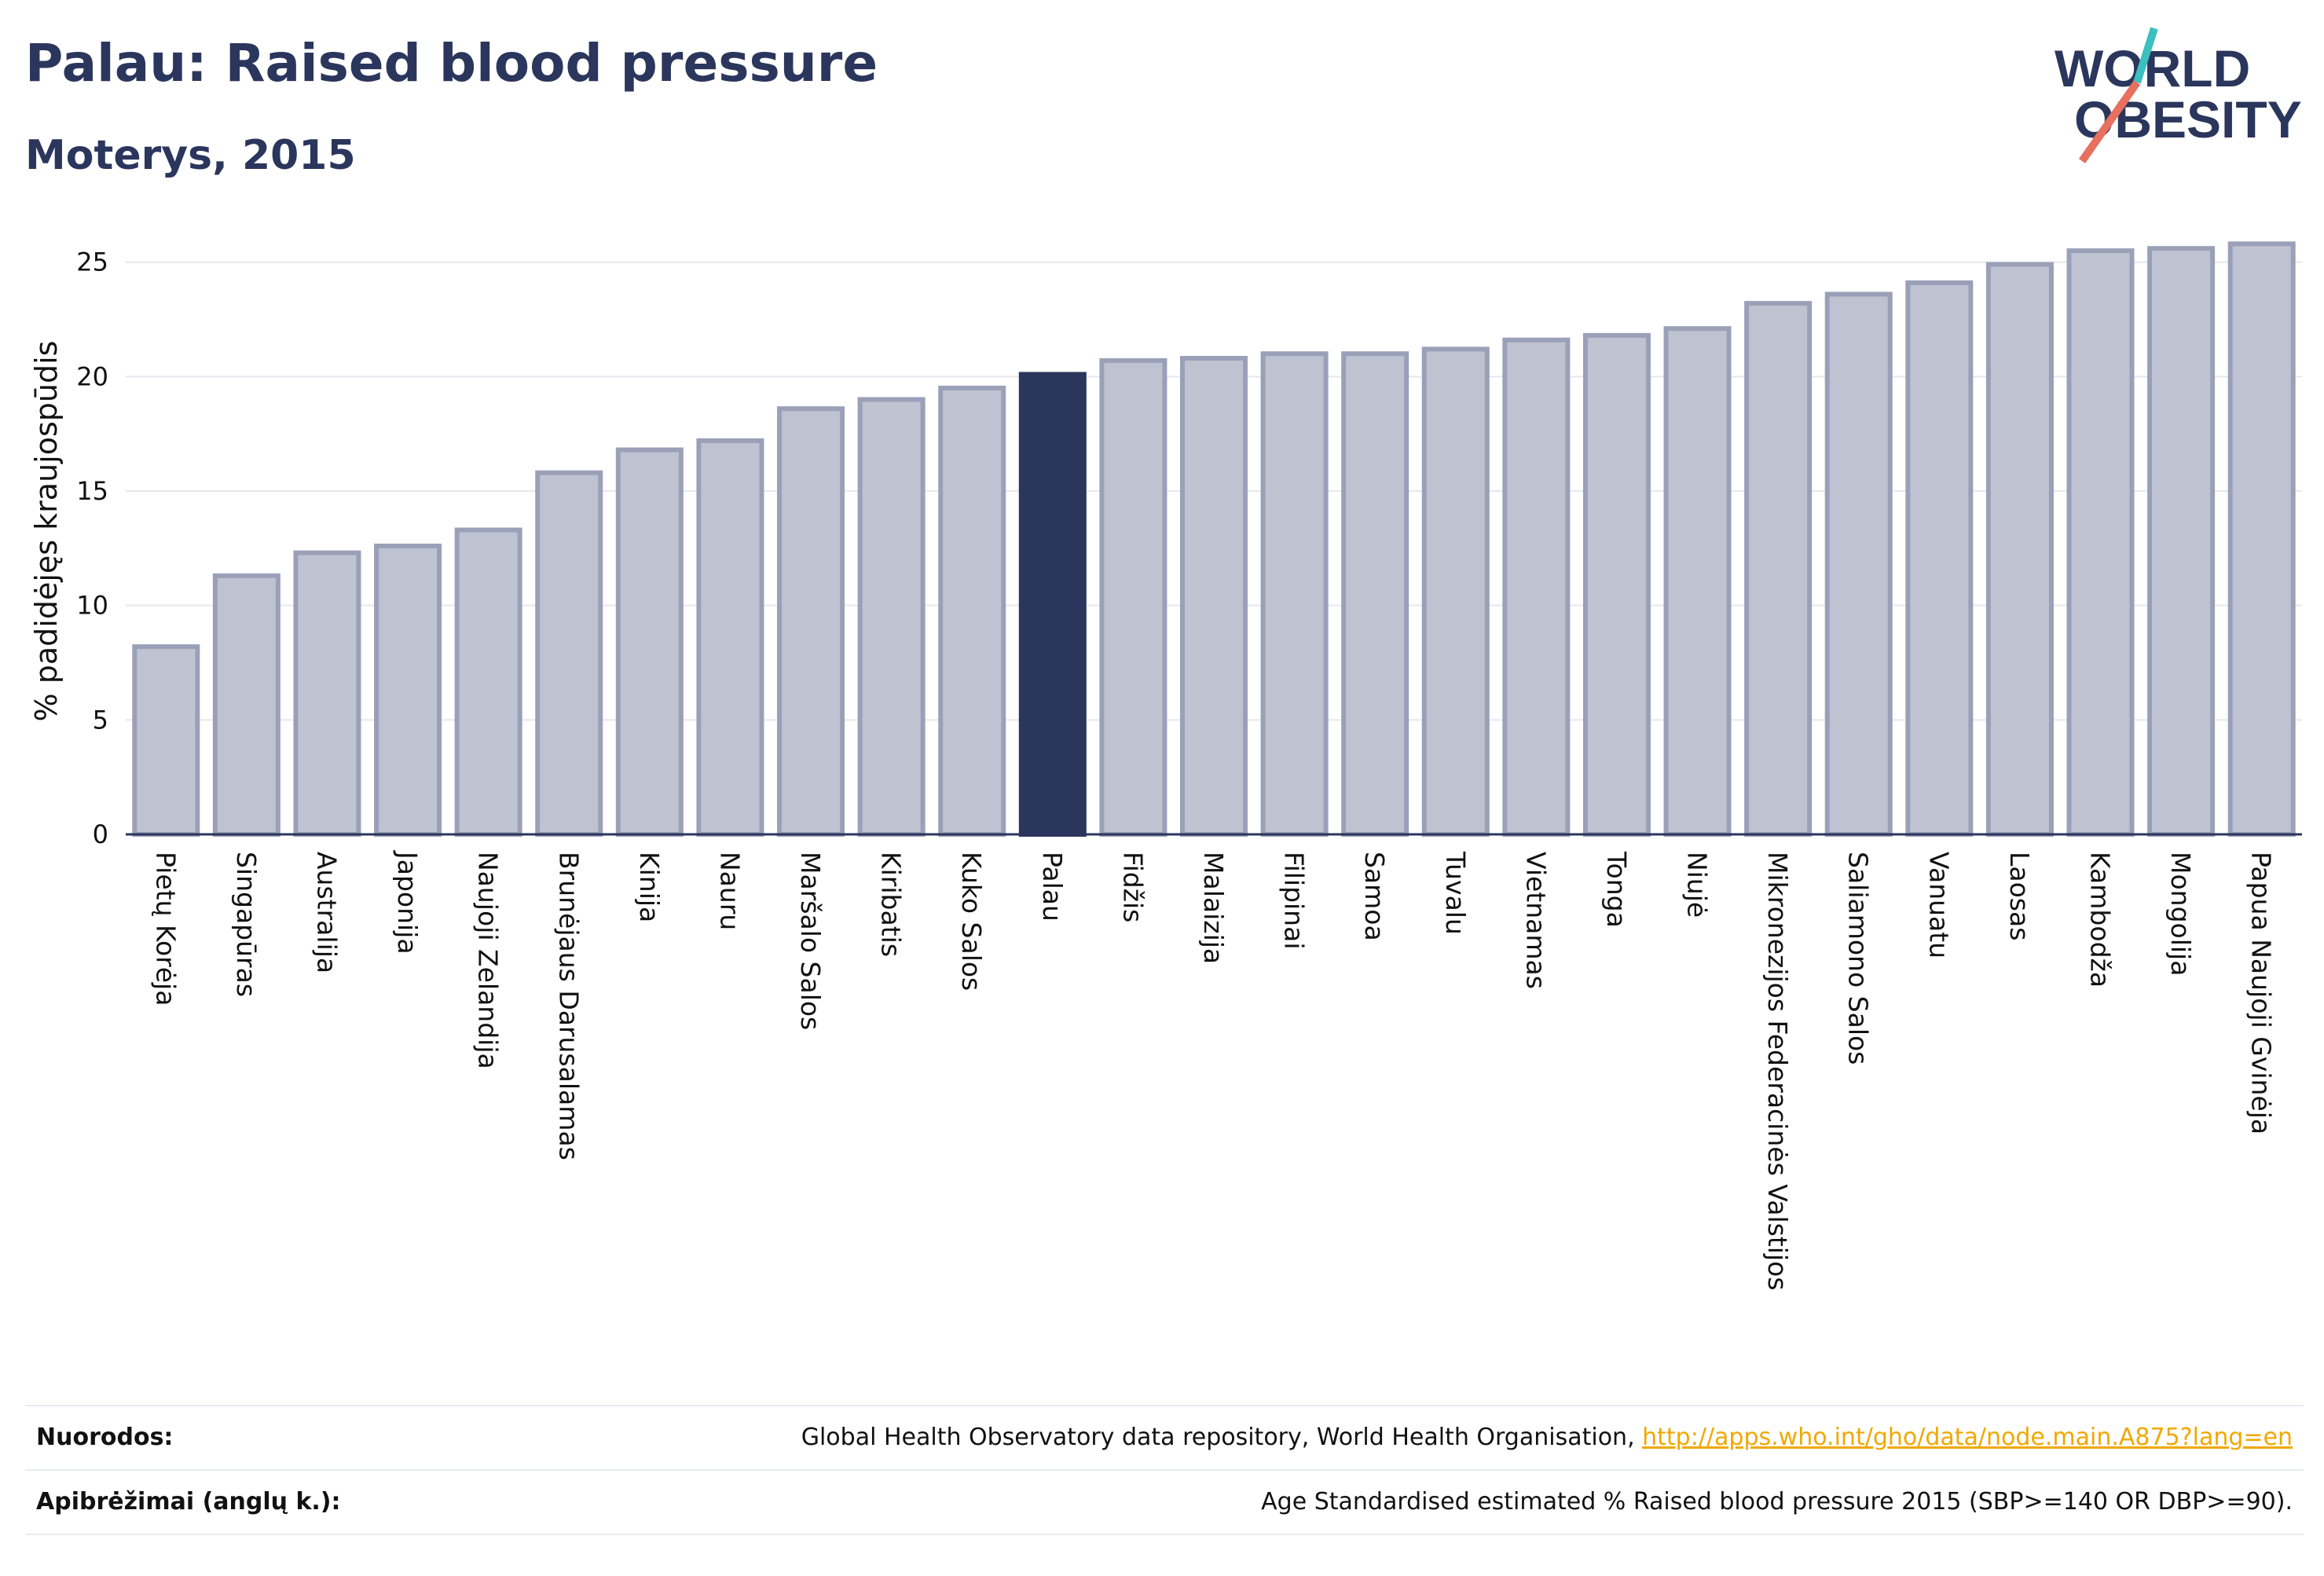 This screenshot has height=1576, width=2324. I want to click on x-tick-label: Maršalo Salos, so click(810, 941).